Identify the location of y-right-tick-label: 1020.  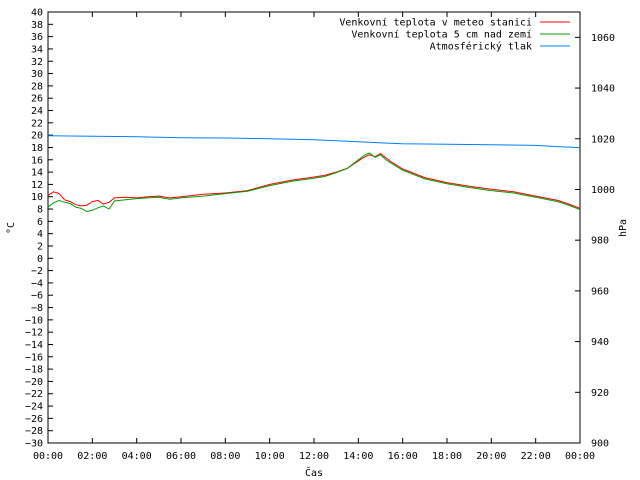
(603, 139).